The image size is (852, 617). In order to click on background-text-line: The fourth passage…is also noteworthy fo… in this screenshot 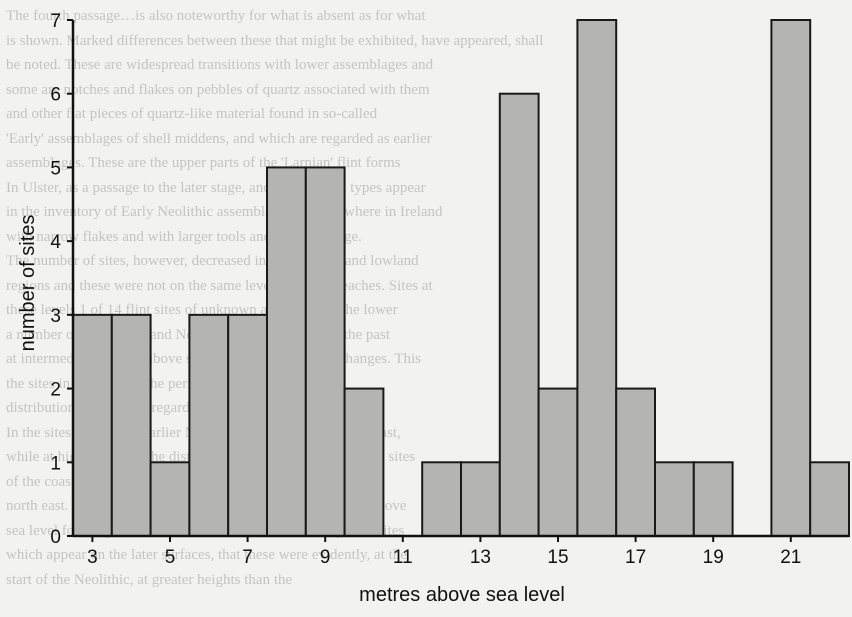, I will do `click(216, 16)`.